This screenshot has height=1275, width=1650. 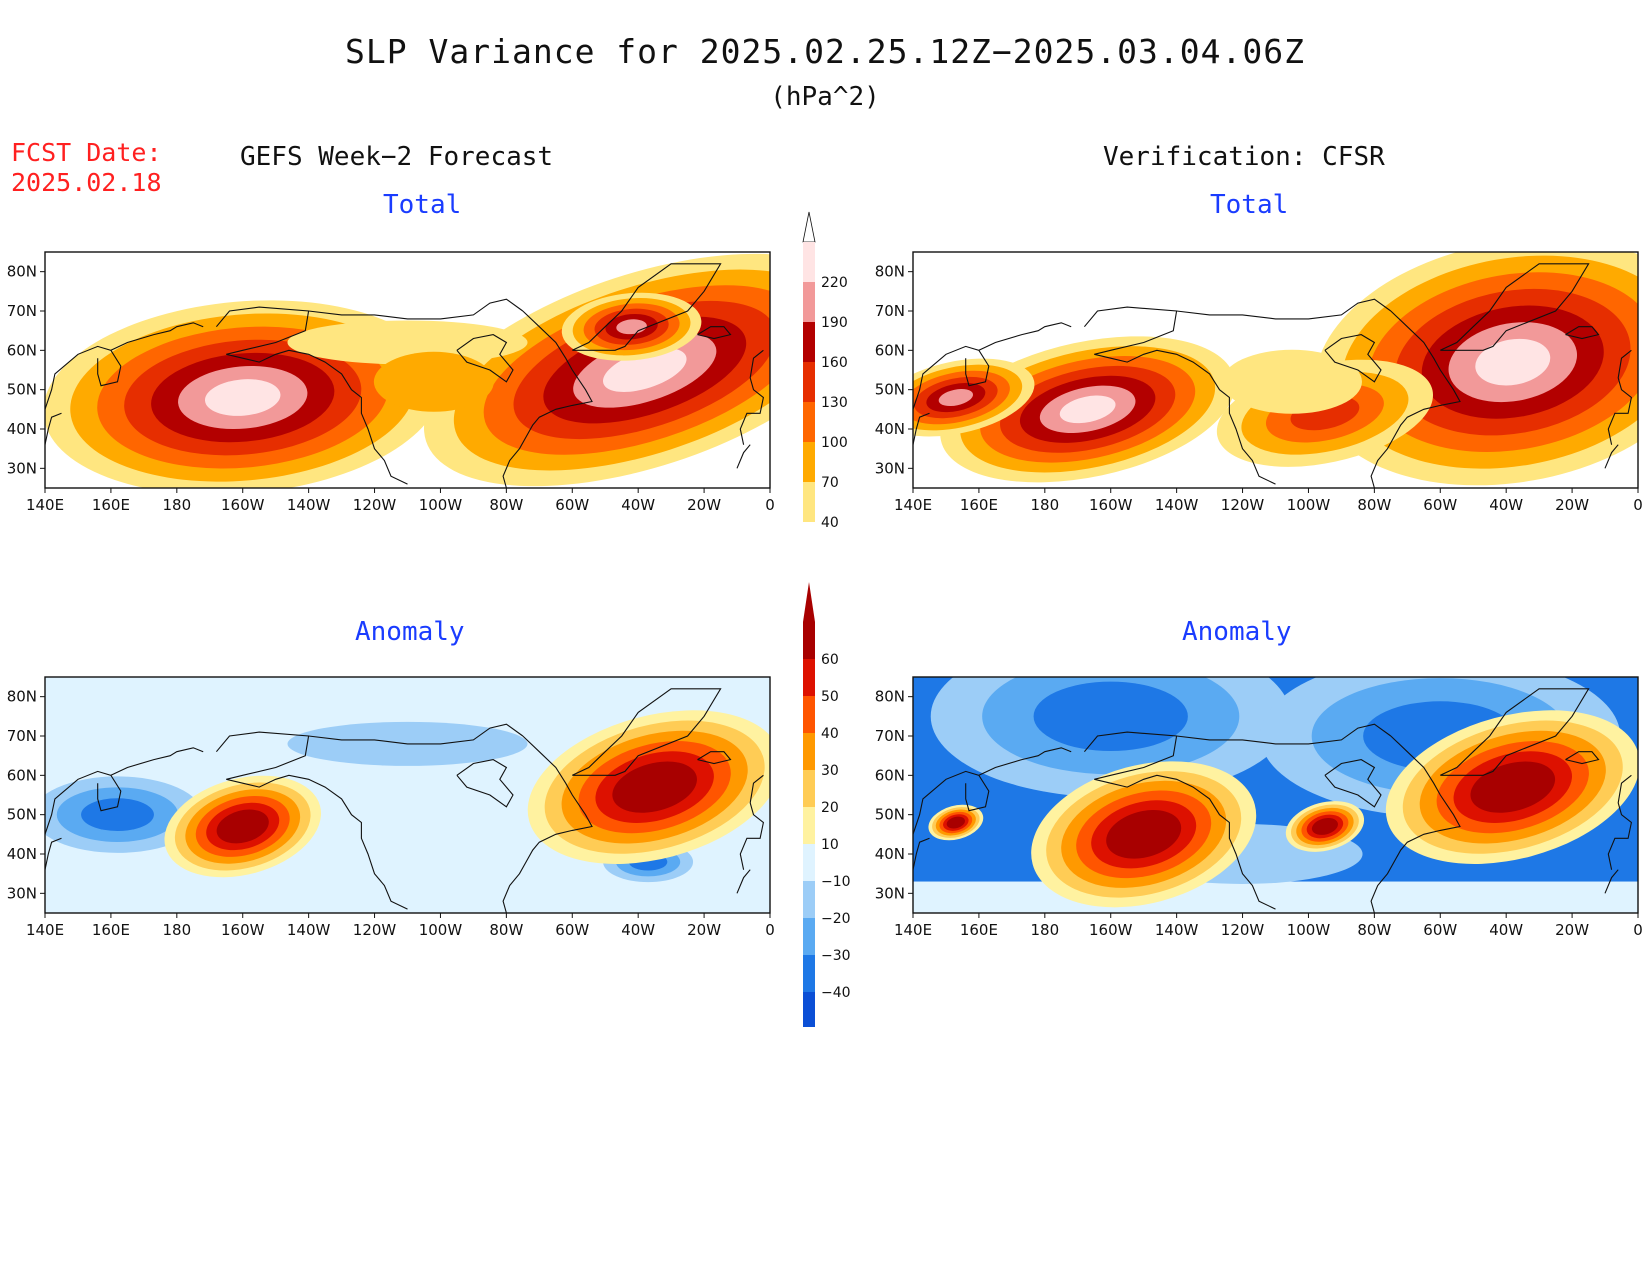 I want to click on colorbar-label: −40, so click(x=836, y=993).